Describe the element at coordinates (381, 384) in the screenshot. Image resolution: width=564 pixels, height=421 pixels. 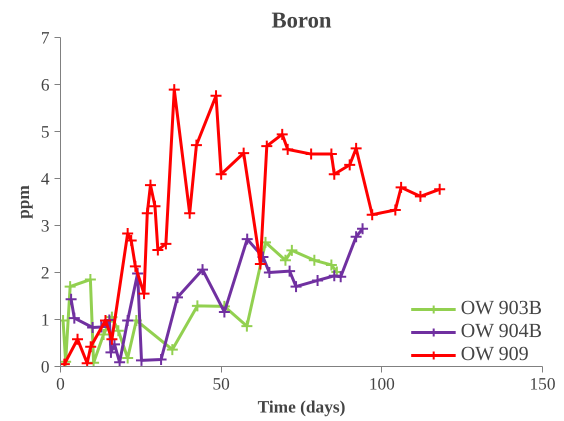
I see `x-tick-label: 100` at that location.